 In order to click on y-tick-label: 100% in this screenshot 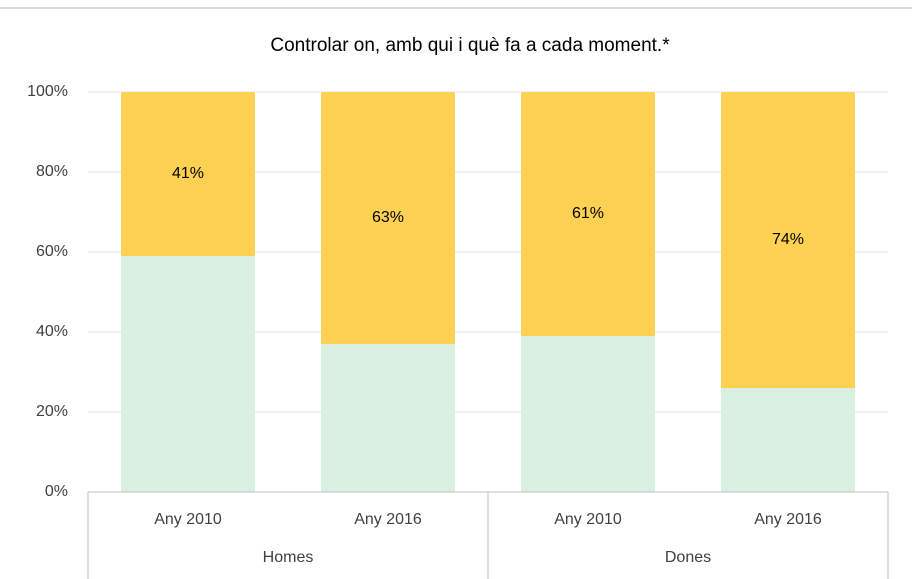, I will do `click(47, 91)`.